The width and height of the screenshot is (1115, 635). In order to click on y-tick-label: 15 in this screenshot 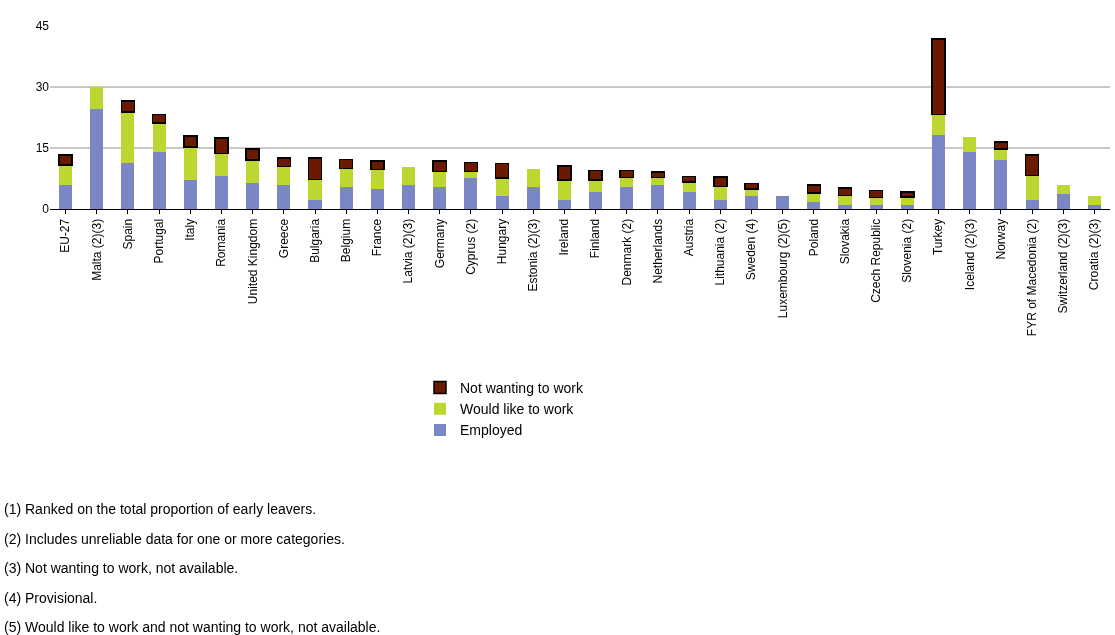, I will do `click(42, 148)`.